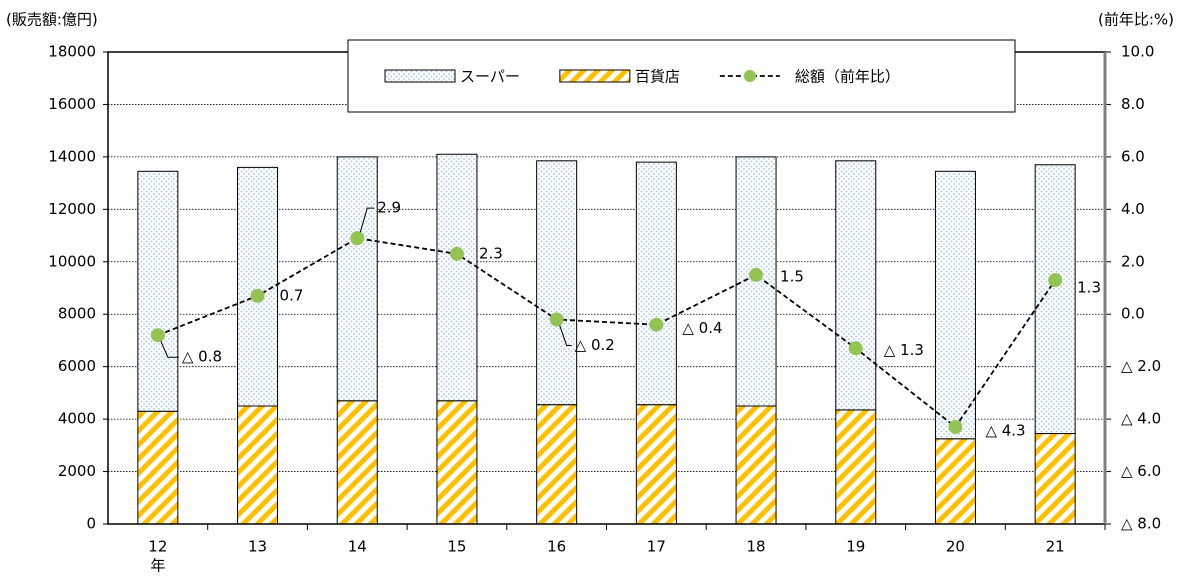  I want to click on x-unit: 年, so click(157, 566).